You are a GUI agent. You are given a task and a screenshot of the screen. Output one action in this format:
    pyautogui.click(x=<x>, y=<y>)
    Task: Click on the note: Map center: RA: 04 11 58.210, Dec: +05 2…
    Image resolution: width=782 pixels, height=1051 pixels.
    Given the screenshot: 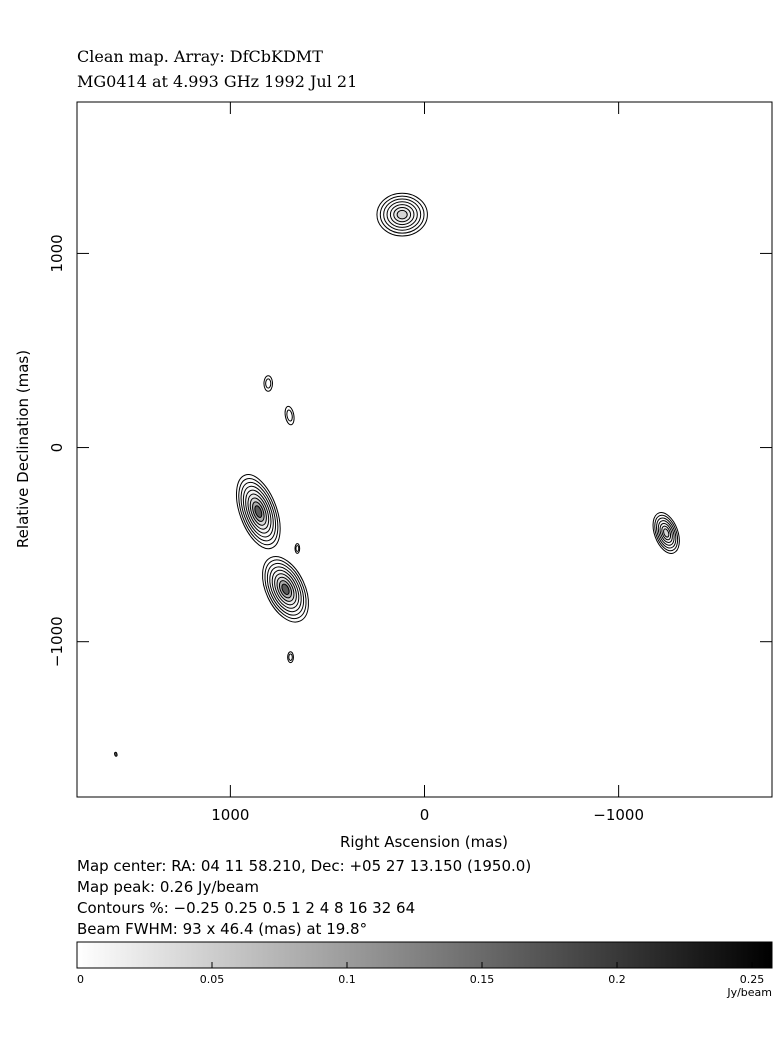 What is the action you would take?
    pyautogui.click(x=304, y=866)
    